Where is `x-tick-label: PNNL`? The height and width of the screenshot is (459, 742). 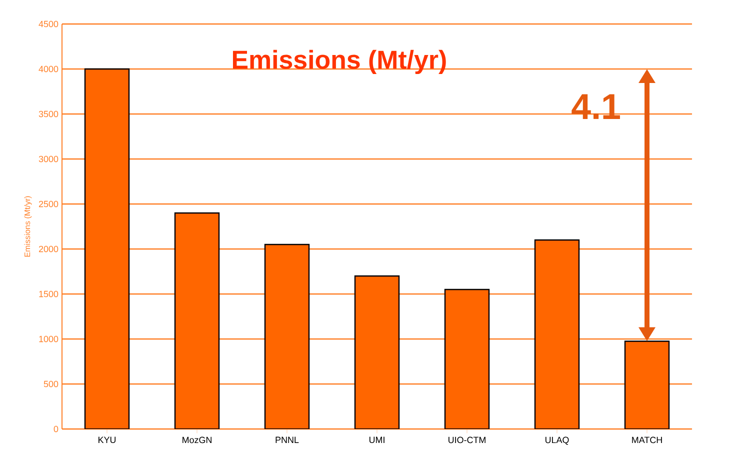 x-tick-label: PNNL is located at coordinates (287, 439).